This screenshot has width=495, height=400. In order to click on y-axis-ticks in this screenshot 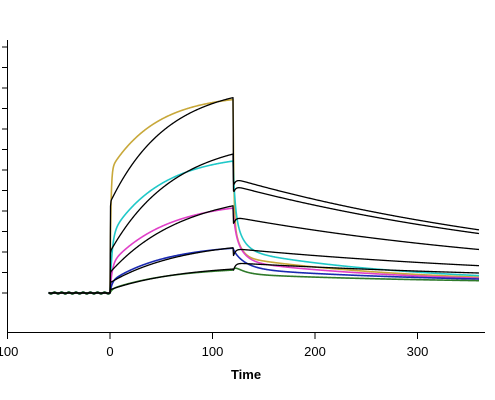, I will do `click(5, 170)`.